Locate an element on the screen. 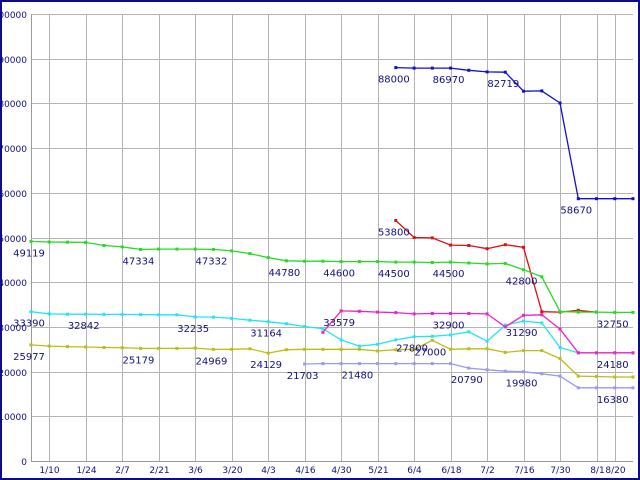 The image size is (640, 480). data-point-label: 27800 is located at coordinates (412, 349).